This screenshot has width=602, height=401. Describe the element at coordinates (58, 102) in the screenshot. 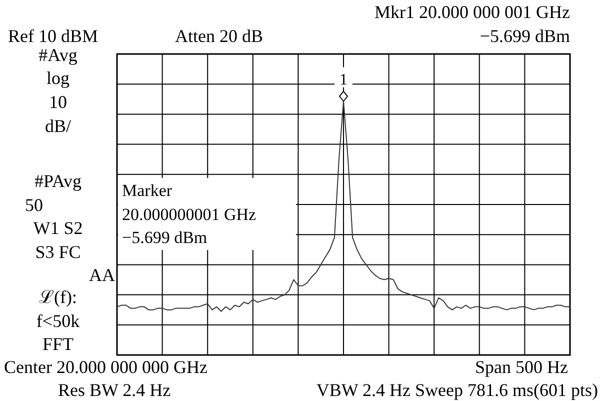

I see `text: 10` at that location.